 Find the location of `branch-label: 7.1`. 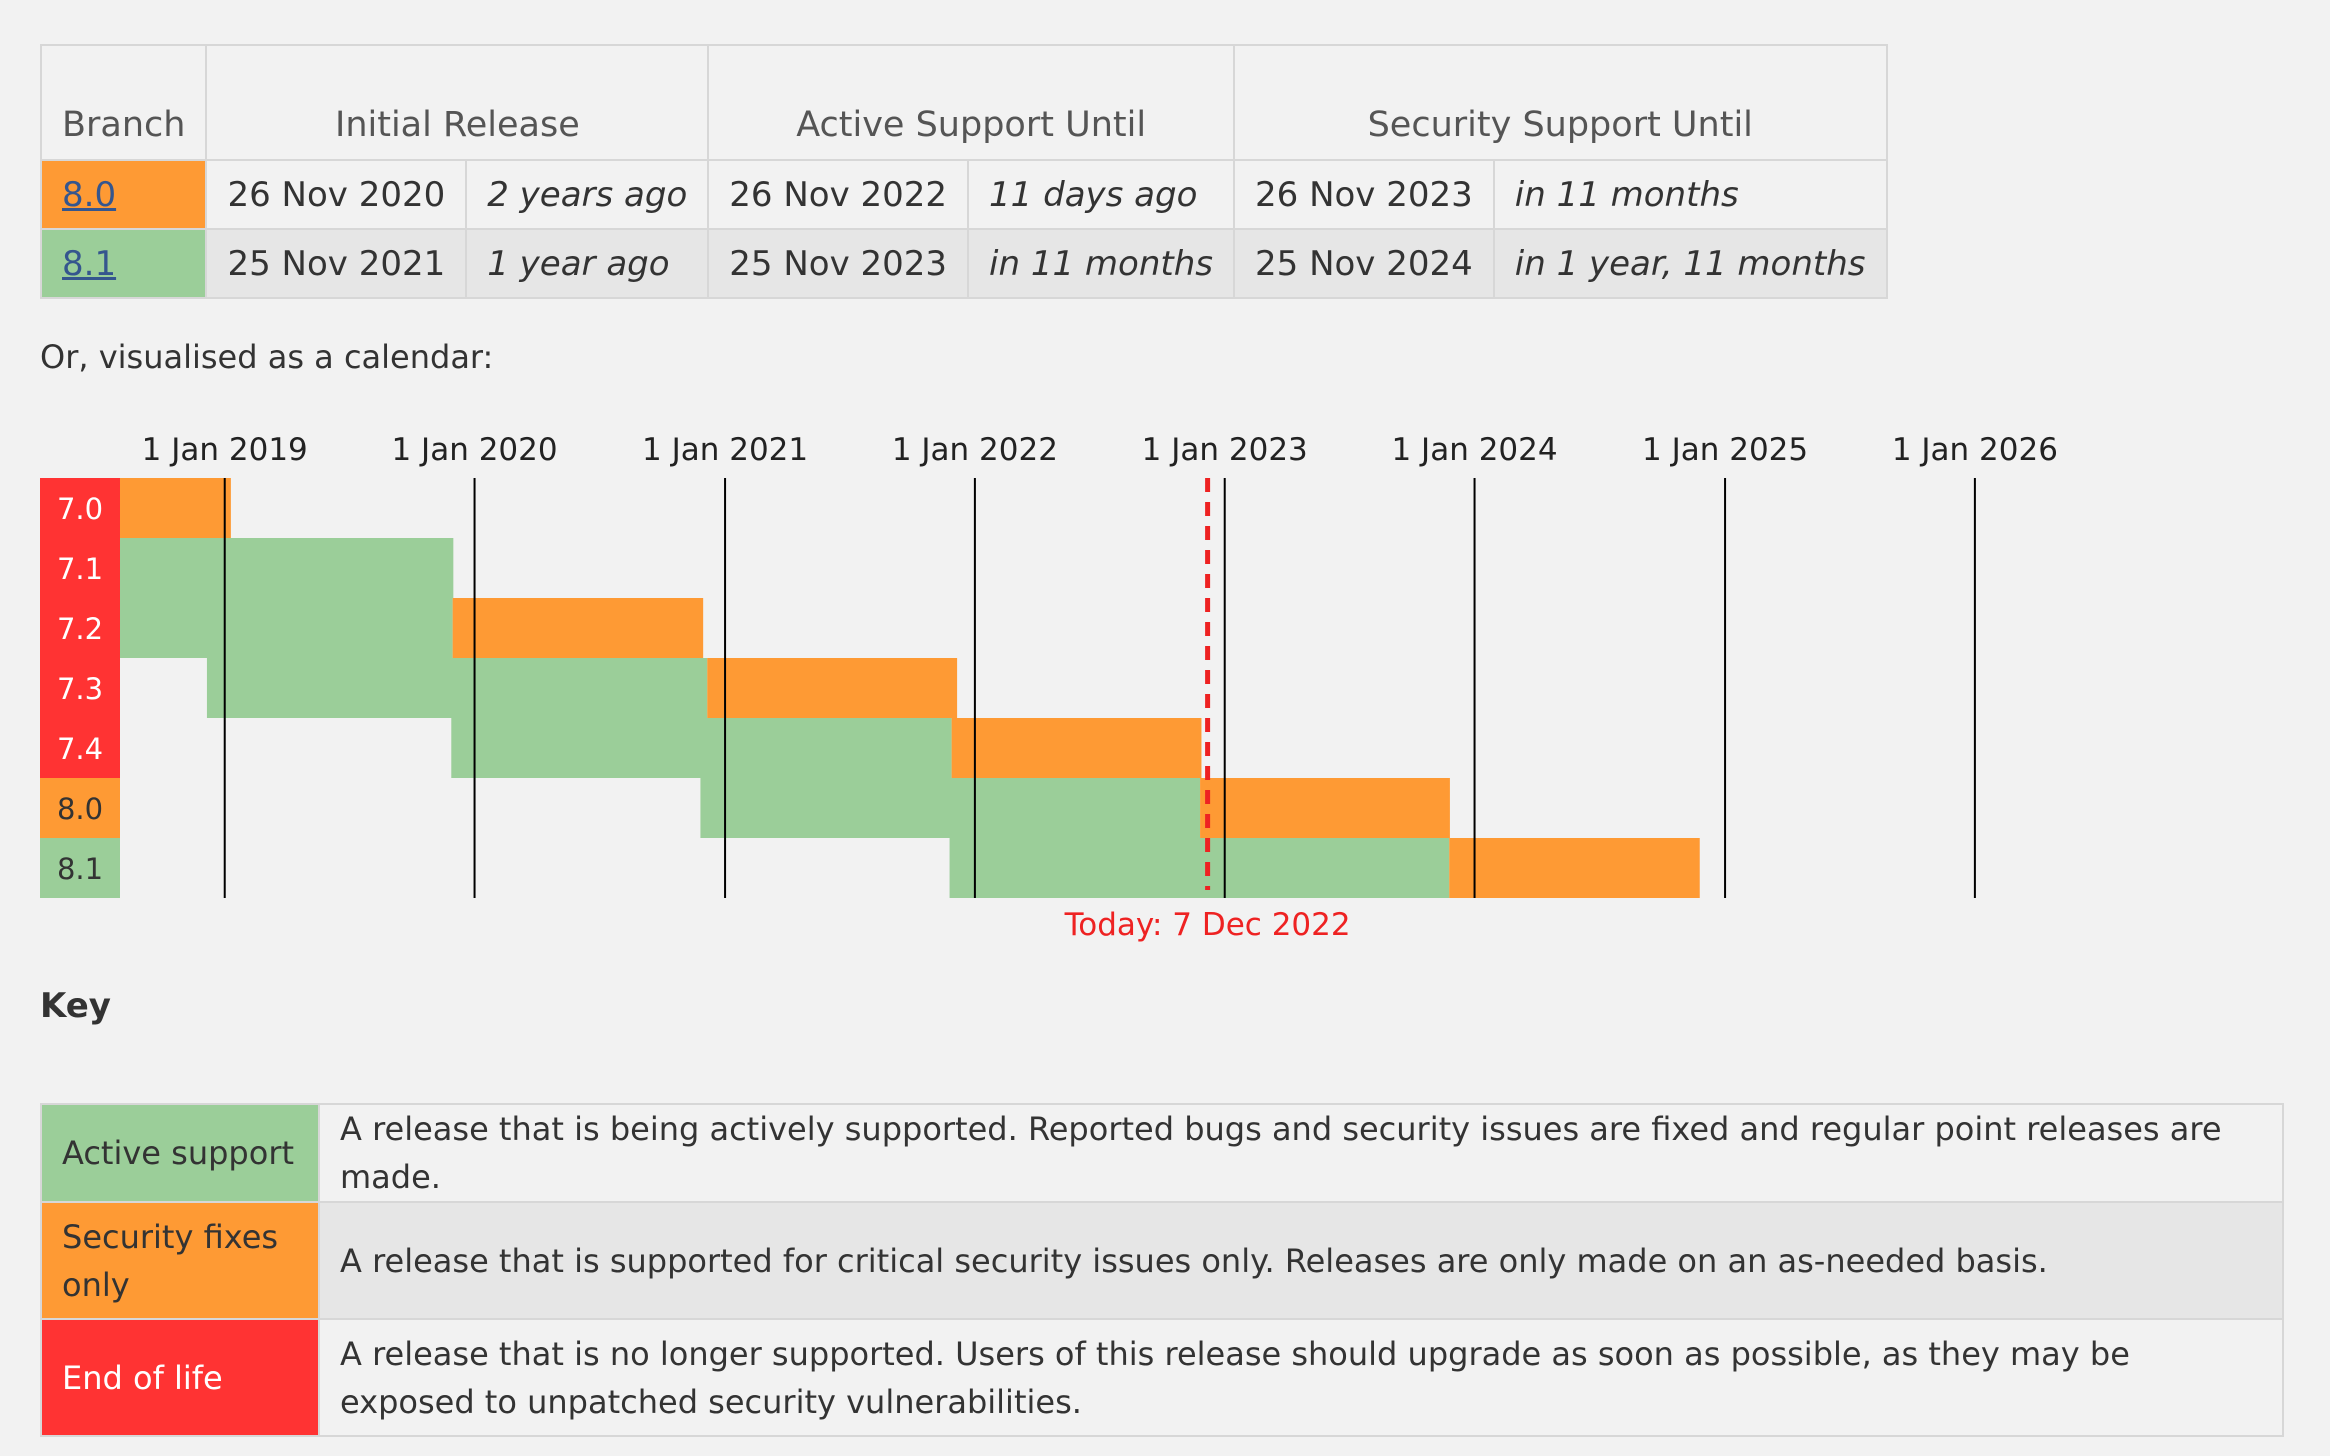

branch-label: 7.1 is located at coordinates (80, 569).